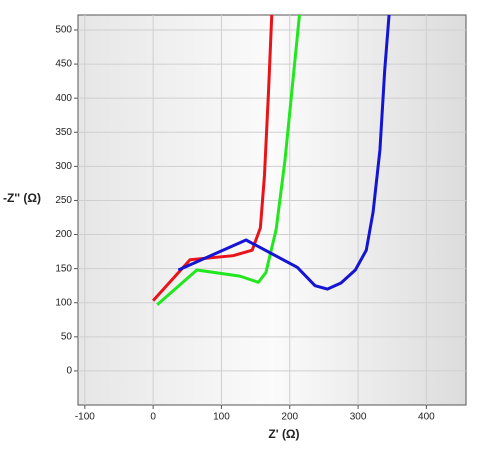 Image resolution: width=486 pixels, height=456 pixels. I want to click on x-axis-label: Z' (Ω), so click(283, 434).